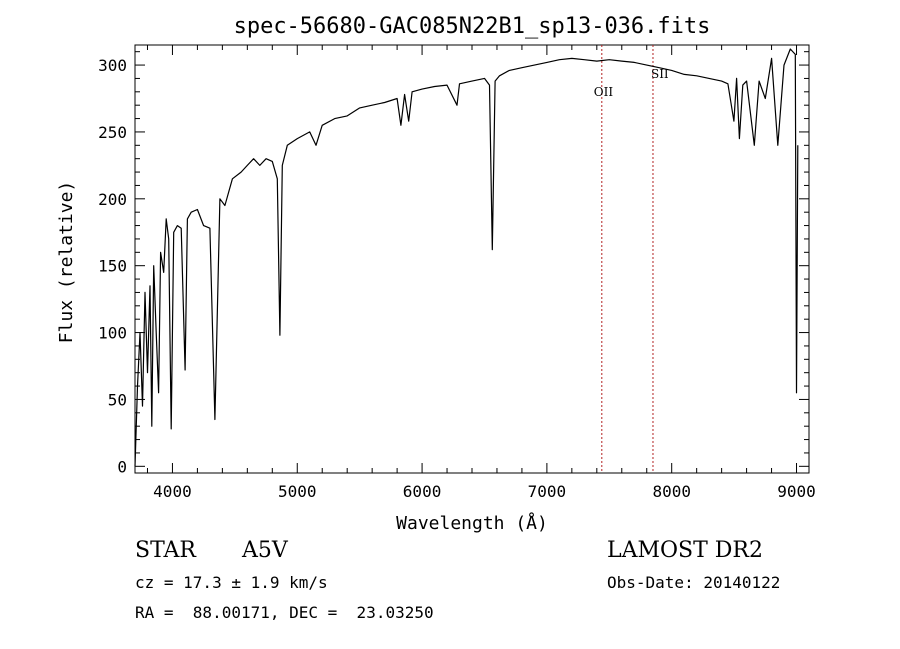 This screenshot has width=900, height=649. Describe the element at coordinates (112, 65) in the screenshot. I see `y-tick-label: 300` at that location.